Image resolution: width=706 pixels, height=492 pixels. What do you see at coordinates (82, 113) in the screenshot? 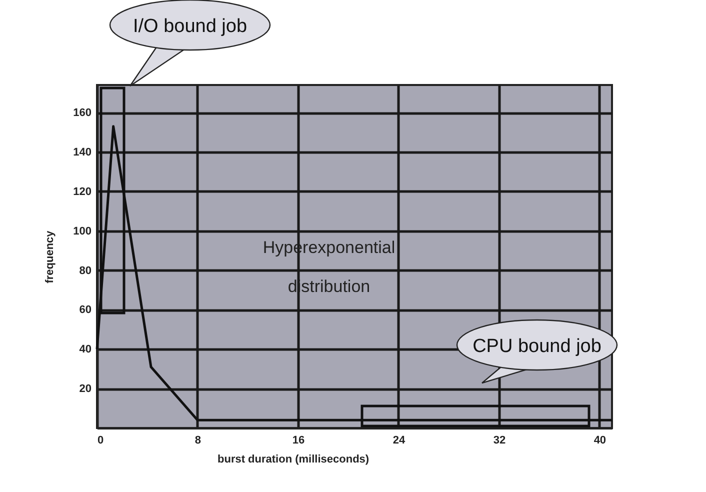
I see `y-tick-label: 160` at bounding box center [82, 113].